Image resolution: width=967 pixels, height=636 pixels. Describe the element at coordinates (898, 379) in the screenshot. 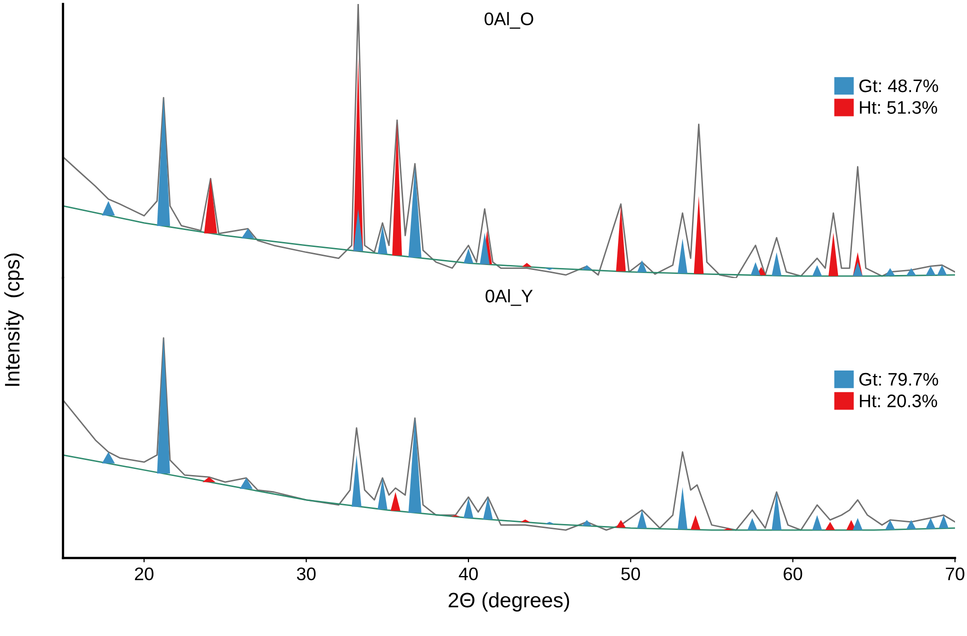

I see `legend-label: Gt: 79.7%` at that location.